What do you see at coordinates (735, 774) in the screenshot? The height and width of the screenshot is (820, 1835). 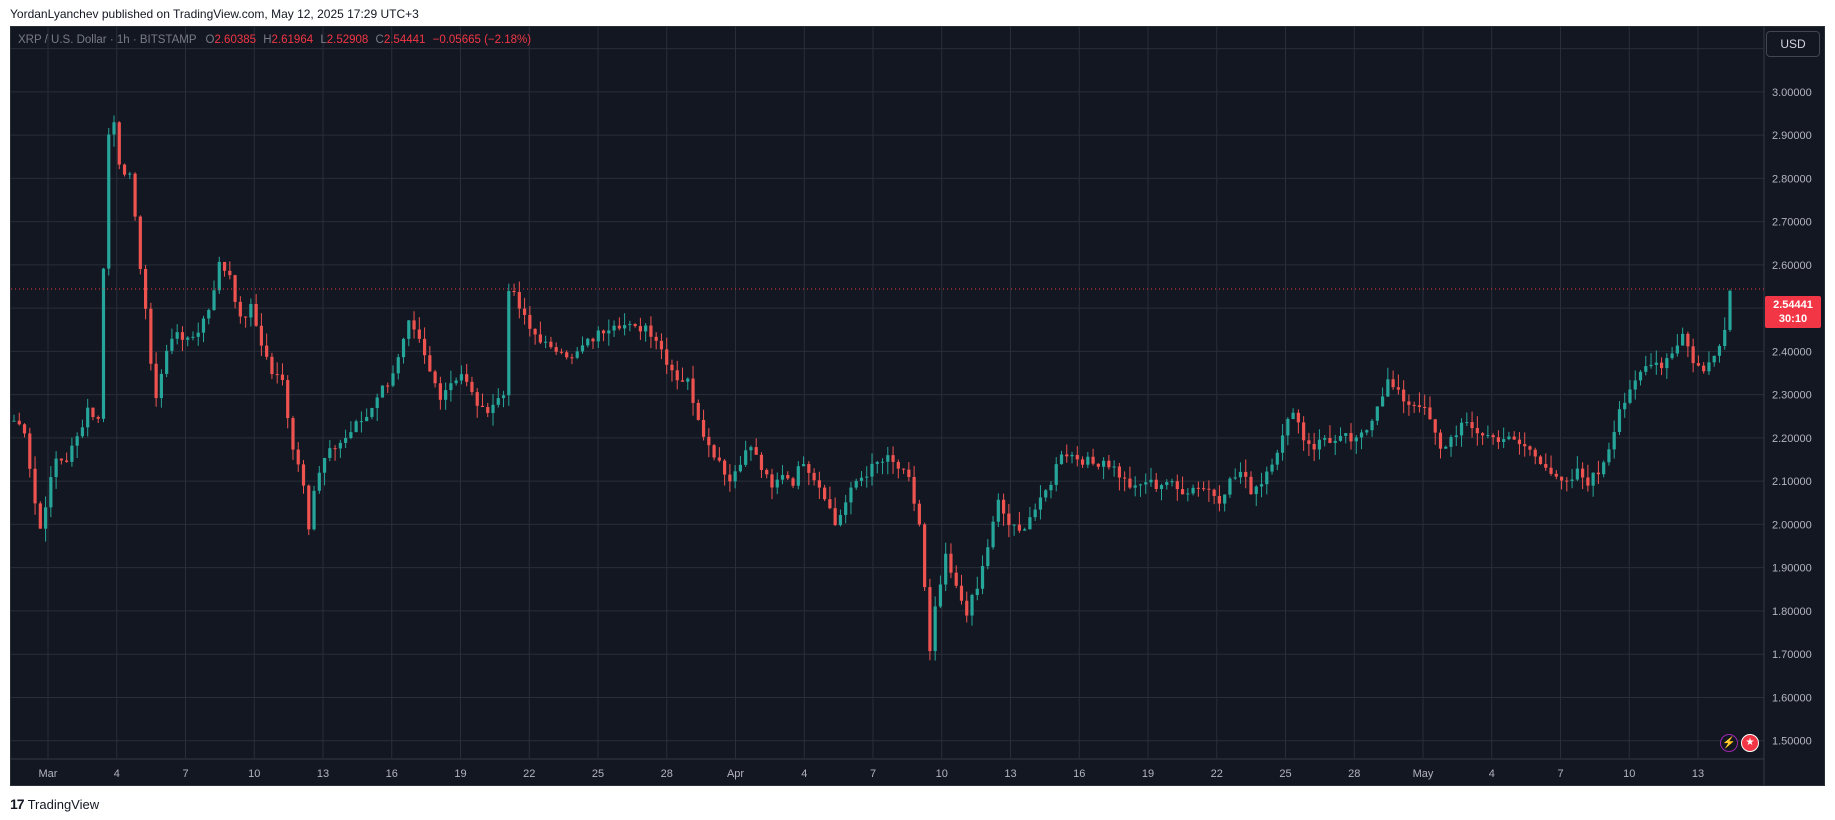 I see `x-tick-label: Apr` at bounding box center [735, 774].